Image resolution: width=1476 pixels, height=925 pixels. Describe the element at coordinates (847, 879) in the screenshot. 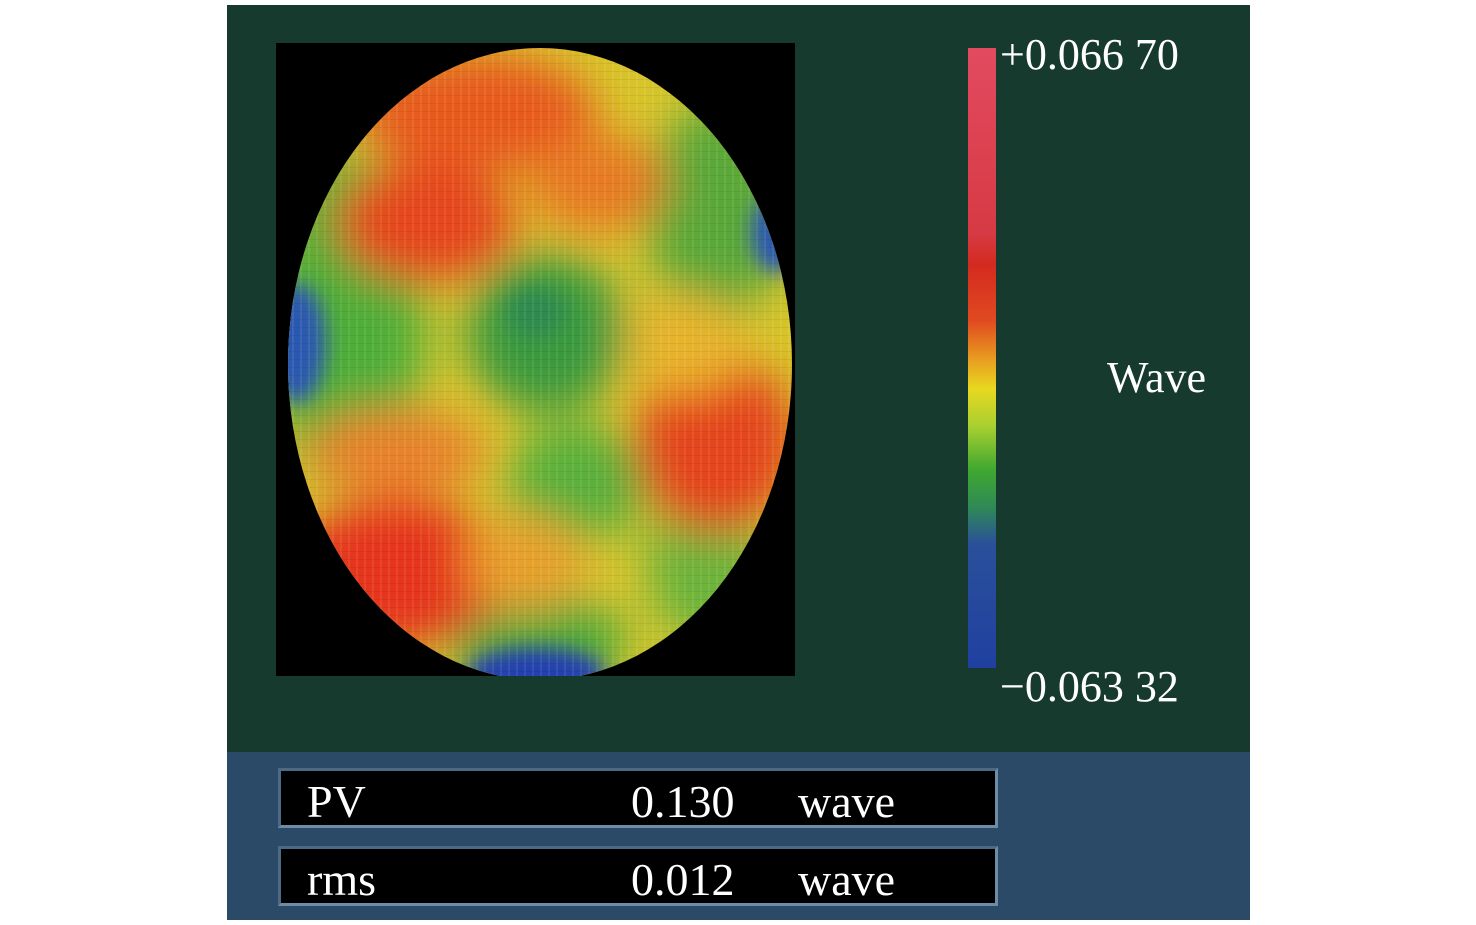

I see `rms-unit: wave` at that location.